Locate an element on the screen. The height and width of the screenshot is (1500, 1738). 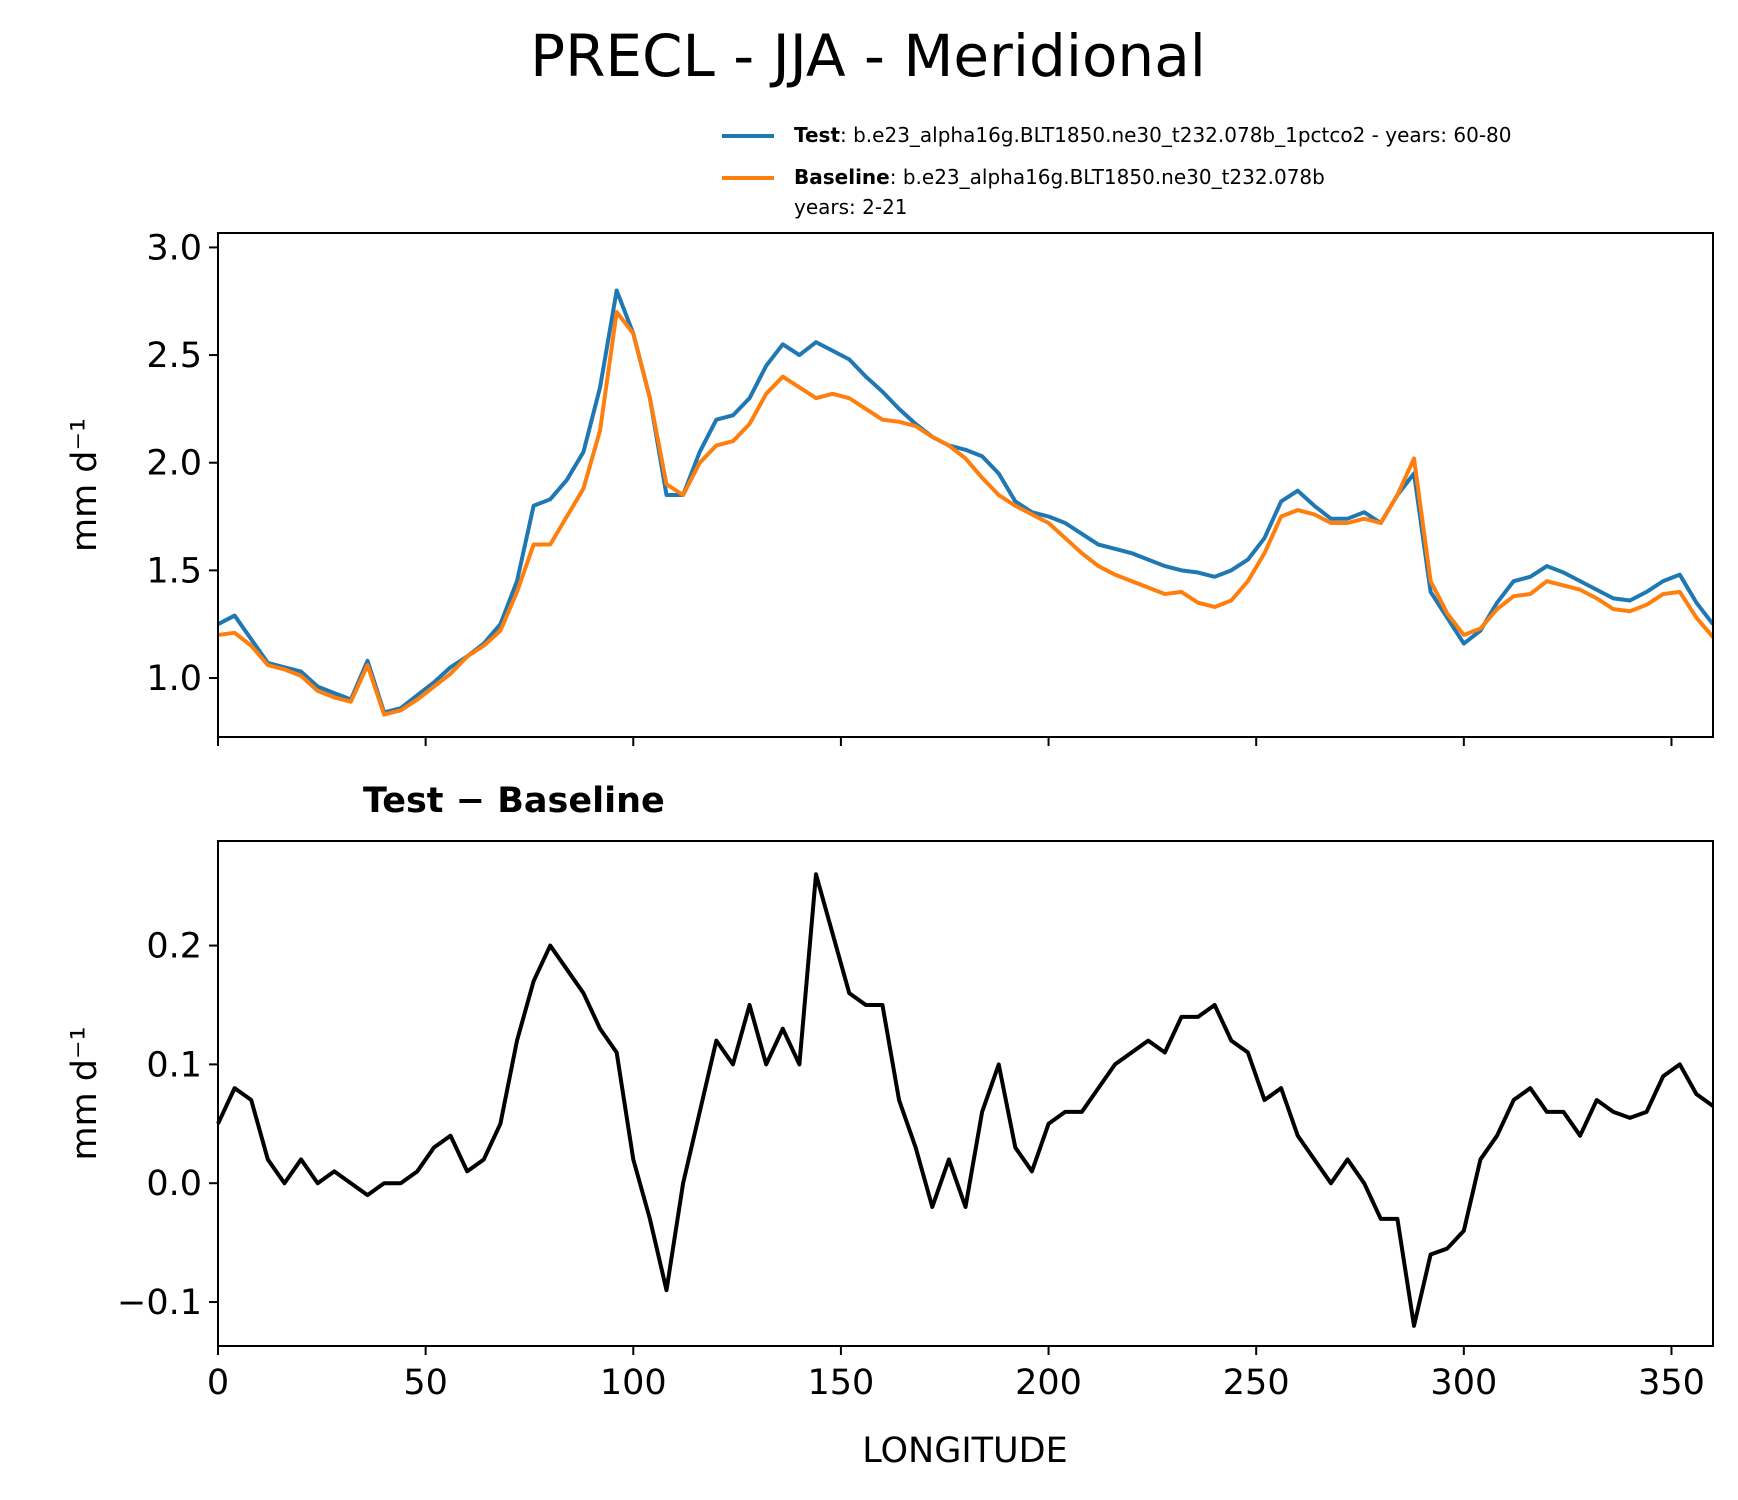
legend-detail: years: 2-21 is located at coordinates (851, 207).